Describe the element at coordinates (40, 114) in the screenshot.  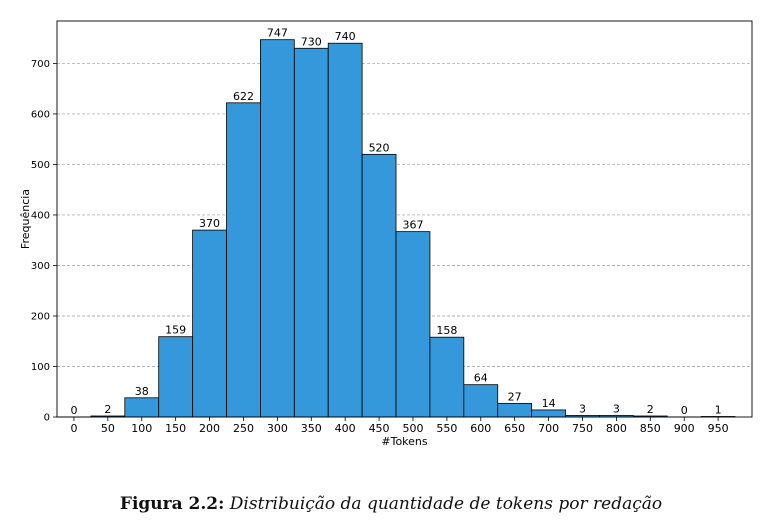
I see `y-tick-label: 600` at that location.